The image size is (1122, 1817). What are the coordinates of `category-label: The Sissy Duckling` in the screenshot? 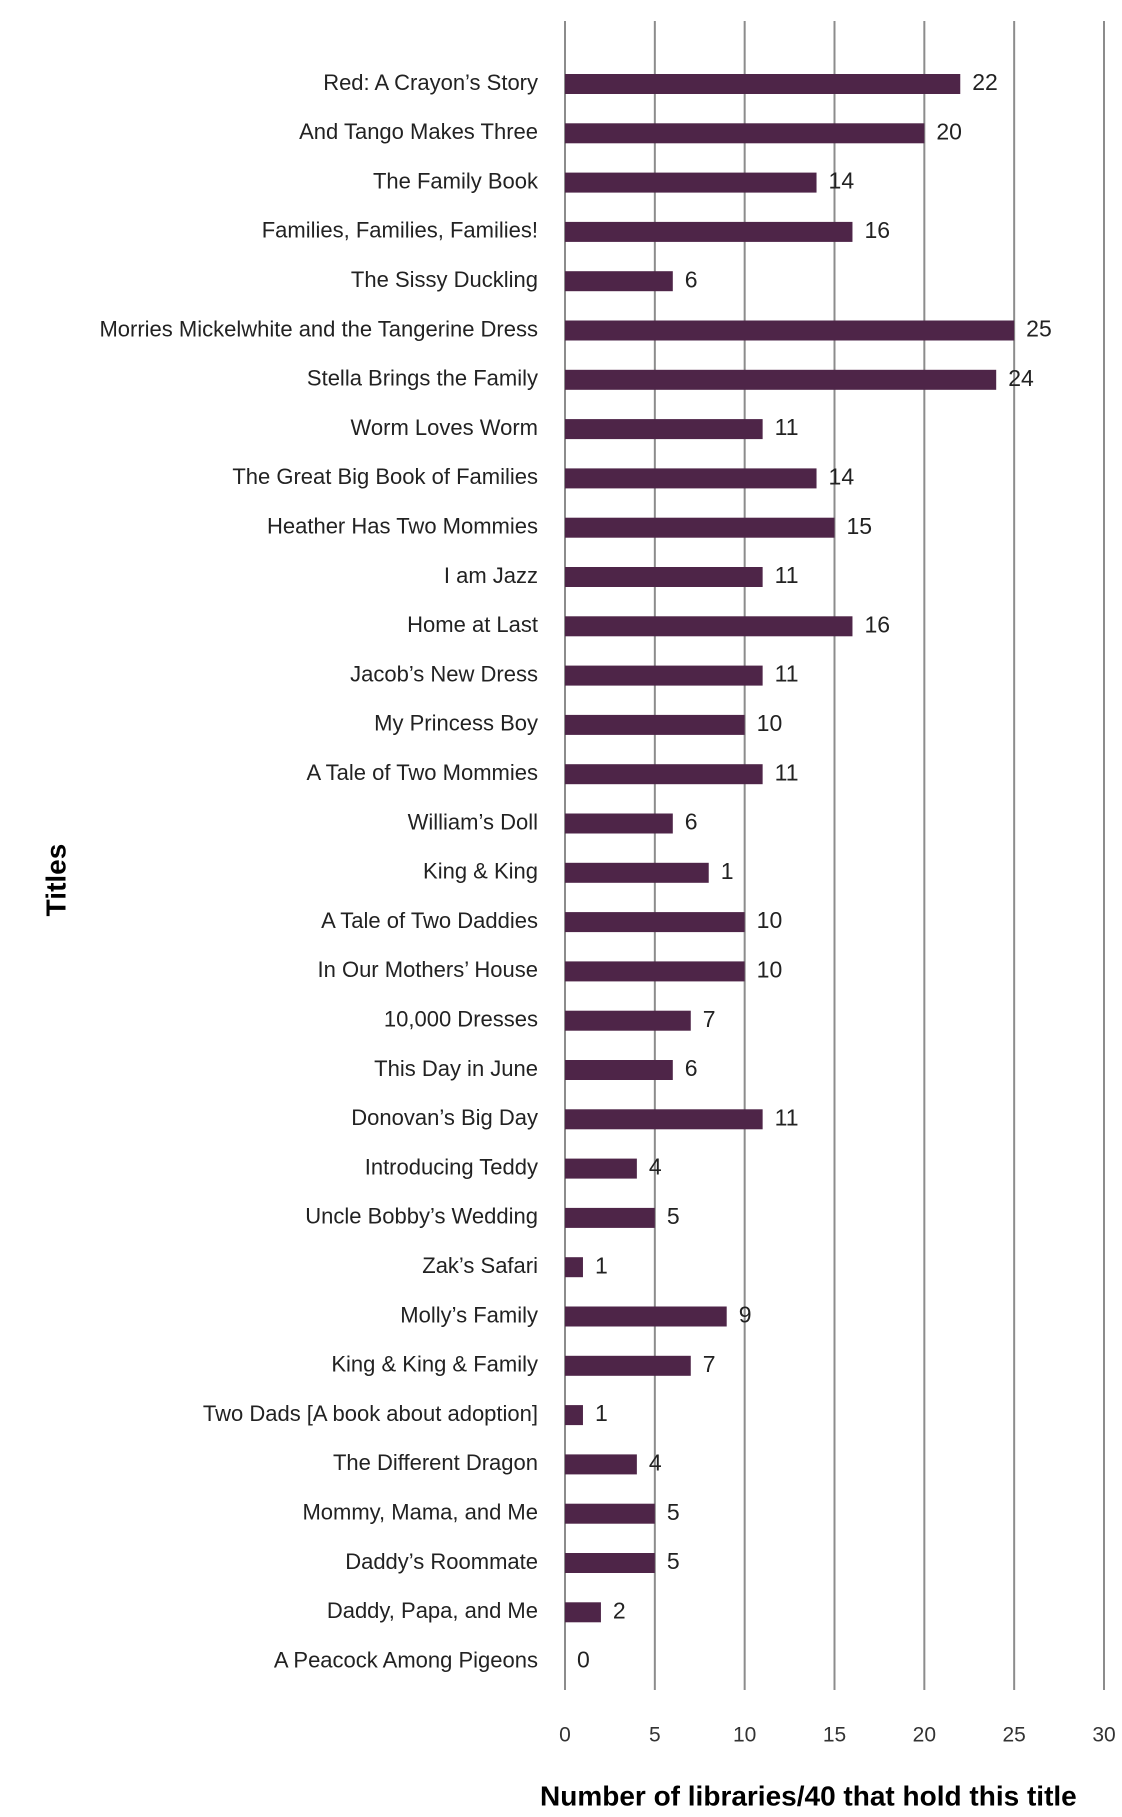 It's located at (444, 279).